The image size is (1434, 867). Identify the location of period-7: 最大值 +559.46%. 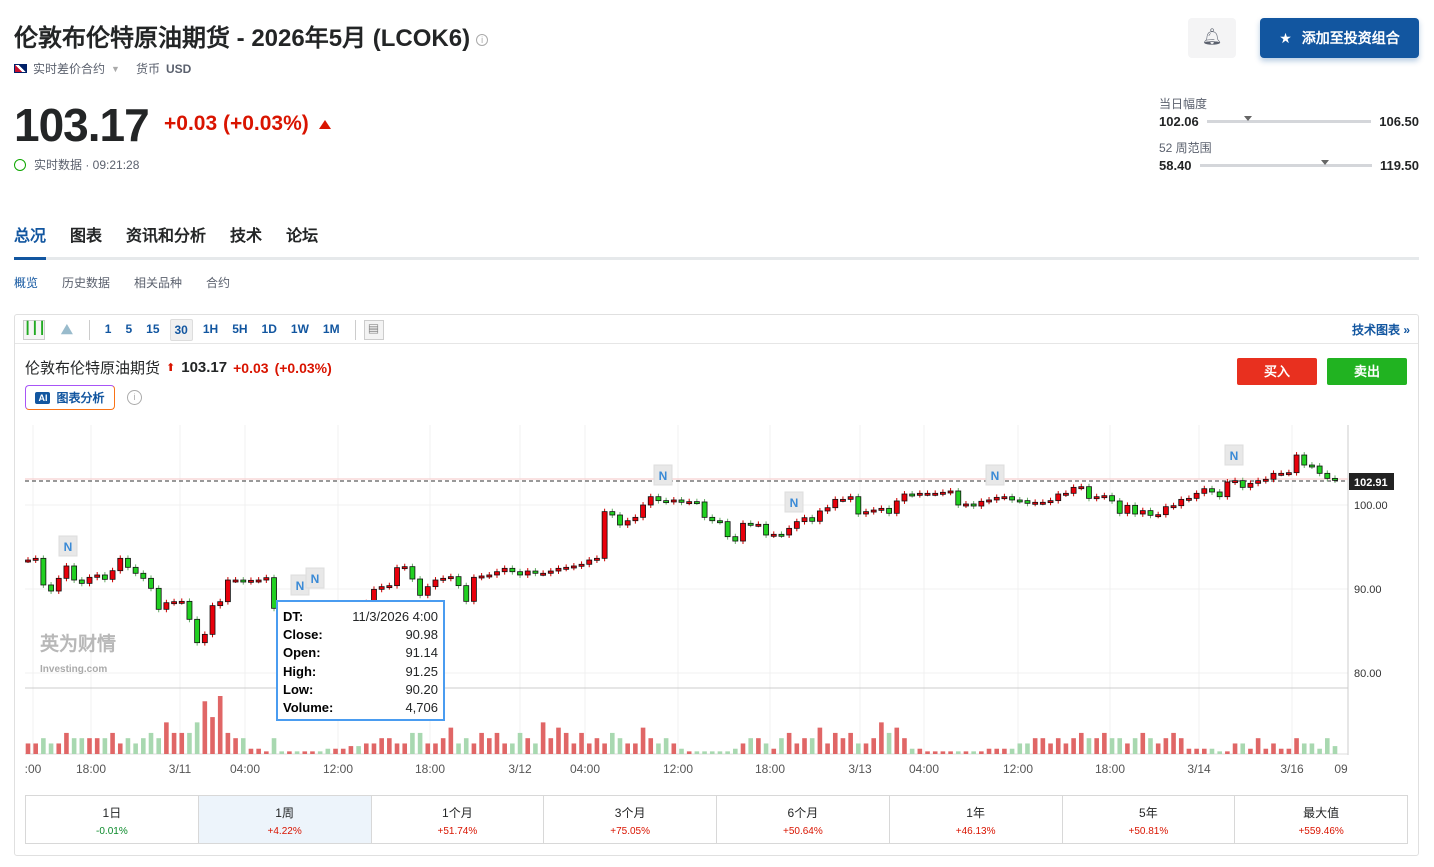
(1321, 819).